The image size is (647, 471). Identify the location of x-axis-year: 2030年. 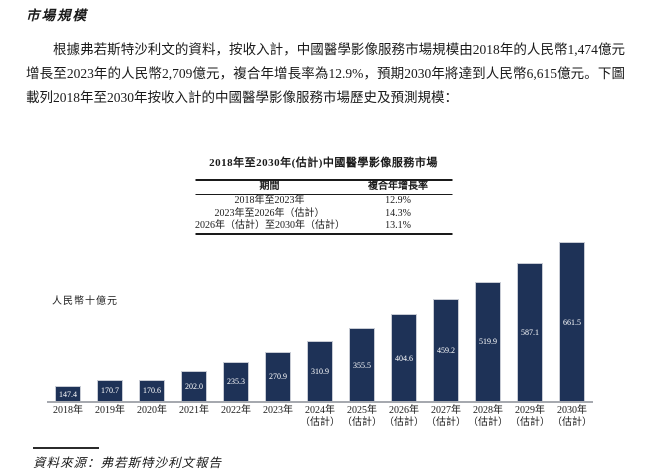
(572, 410).